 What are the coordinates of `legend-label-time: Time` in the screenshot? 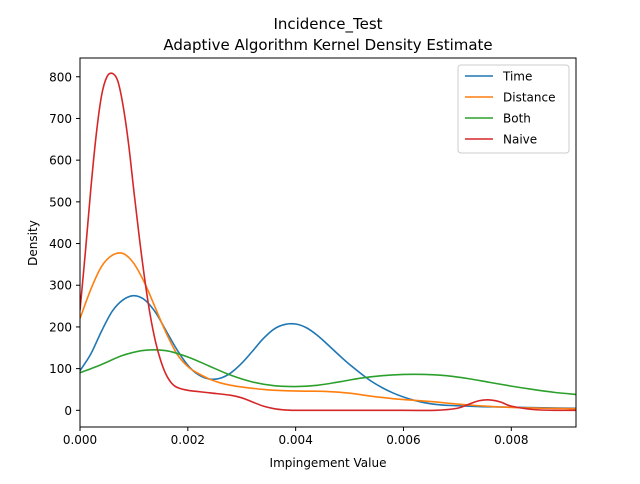 It's located at (517, 77).